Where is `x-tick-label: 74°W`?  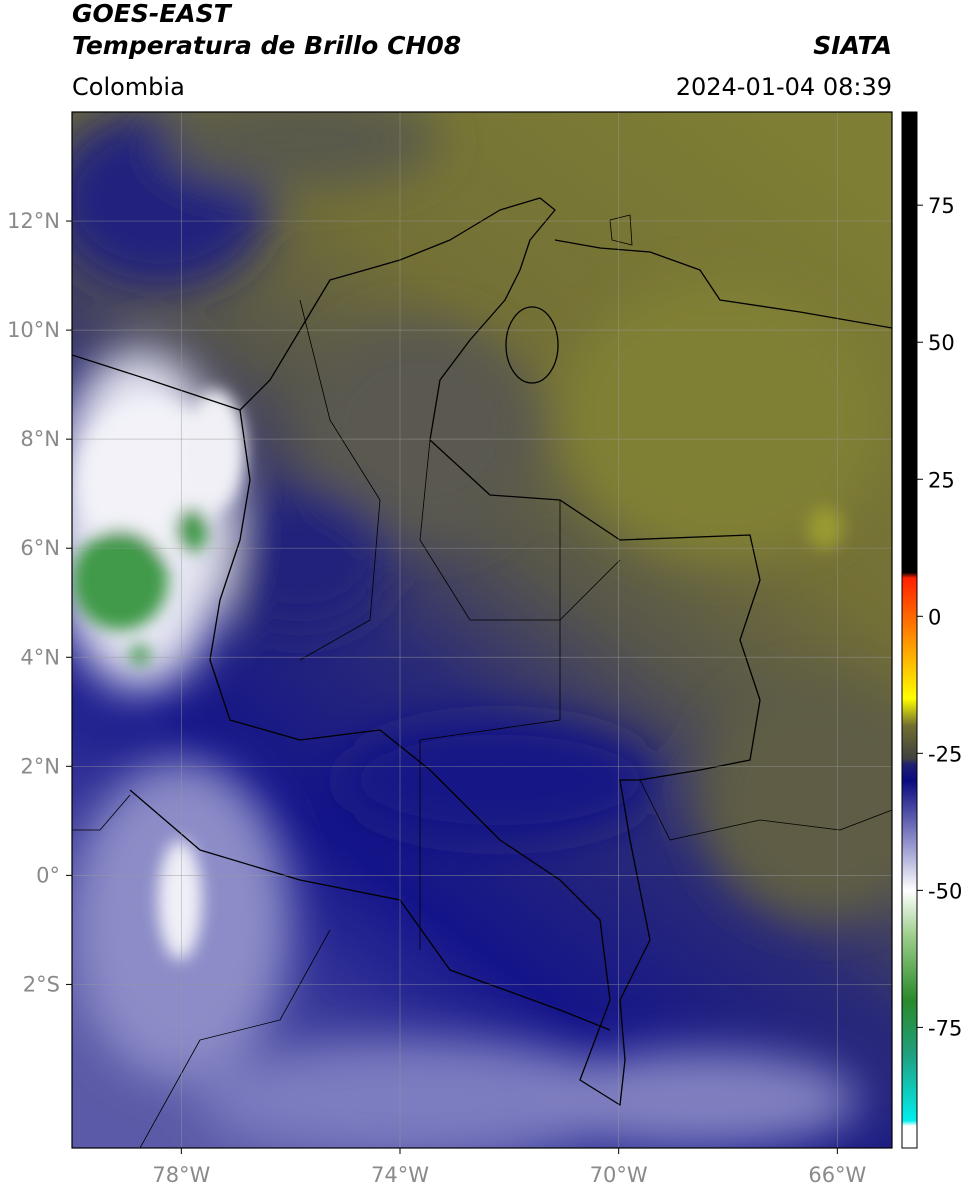
x-tick-label: 74°W is located at coordinates (400, 1175).